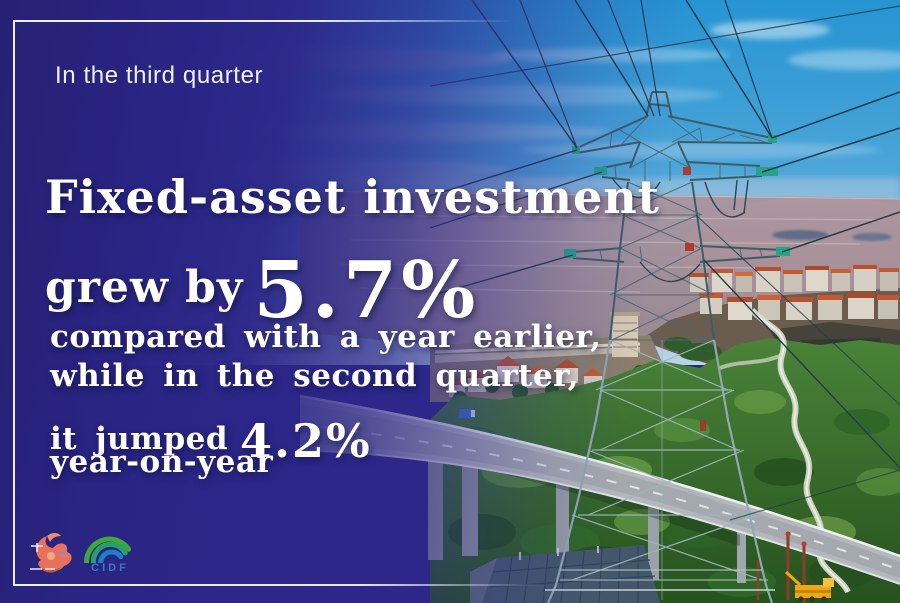 The image size is (900, 603). What do you see at coordinates (110, 568) in the screenshot?
I see `cidf-logo-label: CIDF` at bounding box center [110, 568].